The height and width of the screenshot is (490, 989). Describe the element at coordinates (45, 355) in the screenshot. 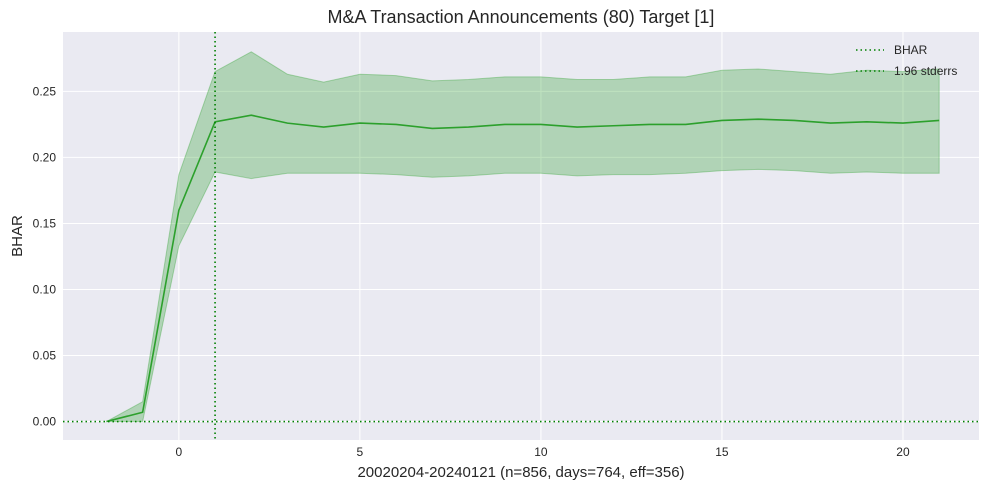

I see `y-tick-label: 0.05` at that location.